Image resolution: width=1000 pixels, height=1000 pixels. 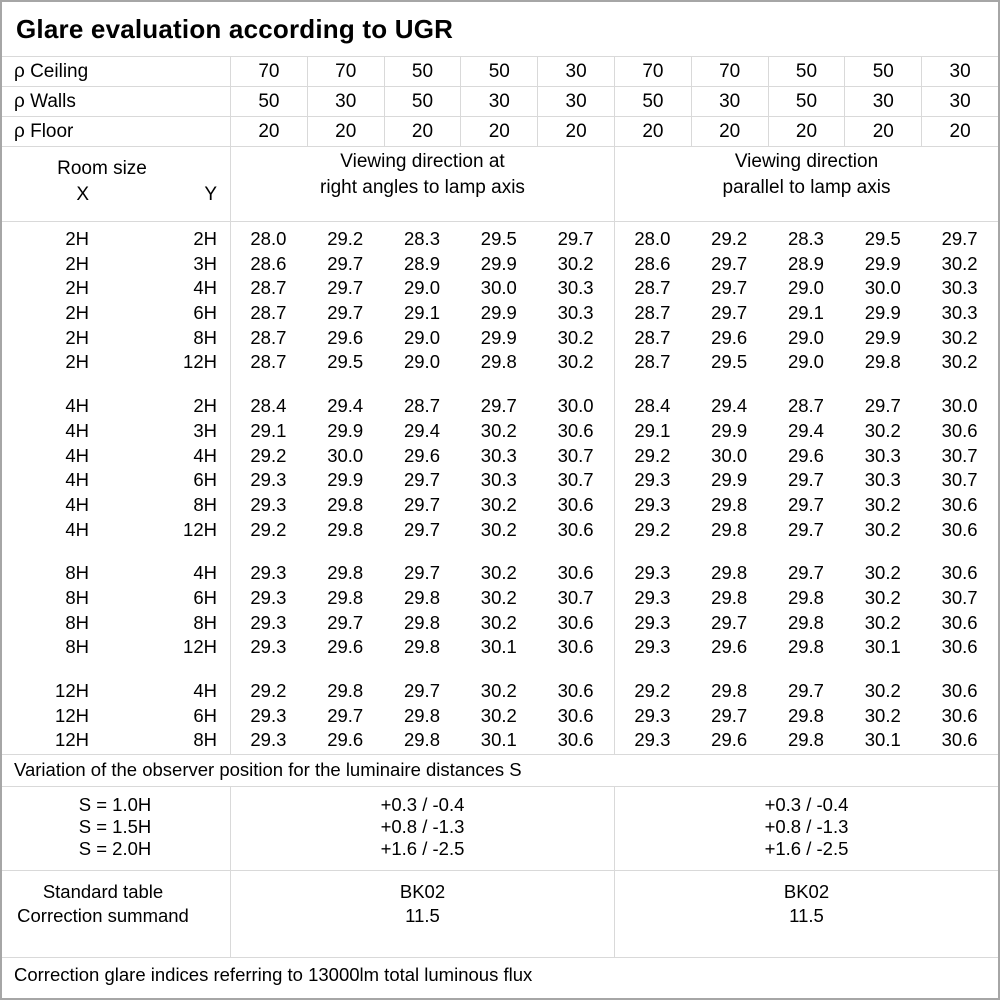 What do you see at coordinates (652, 430) in the screenshot?
I see `ugr-value-cell: 29.1` at bounding box center [652, 430].